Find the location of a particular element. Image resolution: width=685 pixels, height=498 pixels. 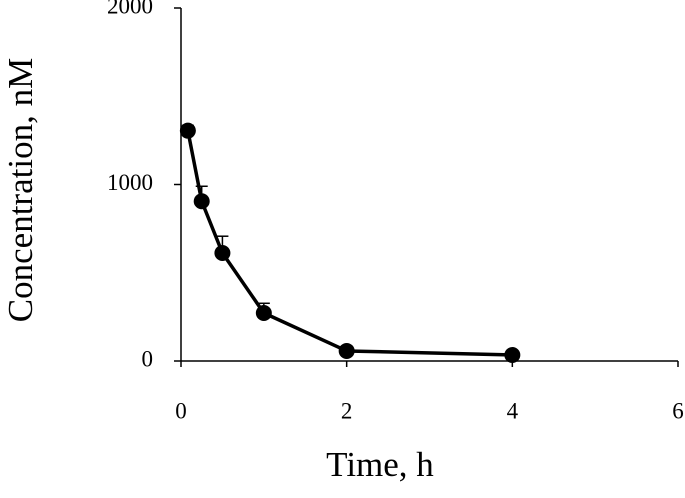

y-axis-title: Concentration, nM is located at coordinates (20, 190).